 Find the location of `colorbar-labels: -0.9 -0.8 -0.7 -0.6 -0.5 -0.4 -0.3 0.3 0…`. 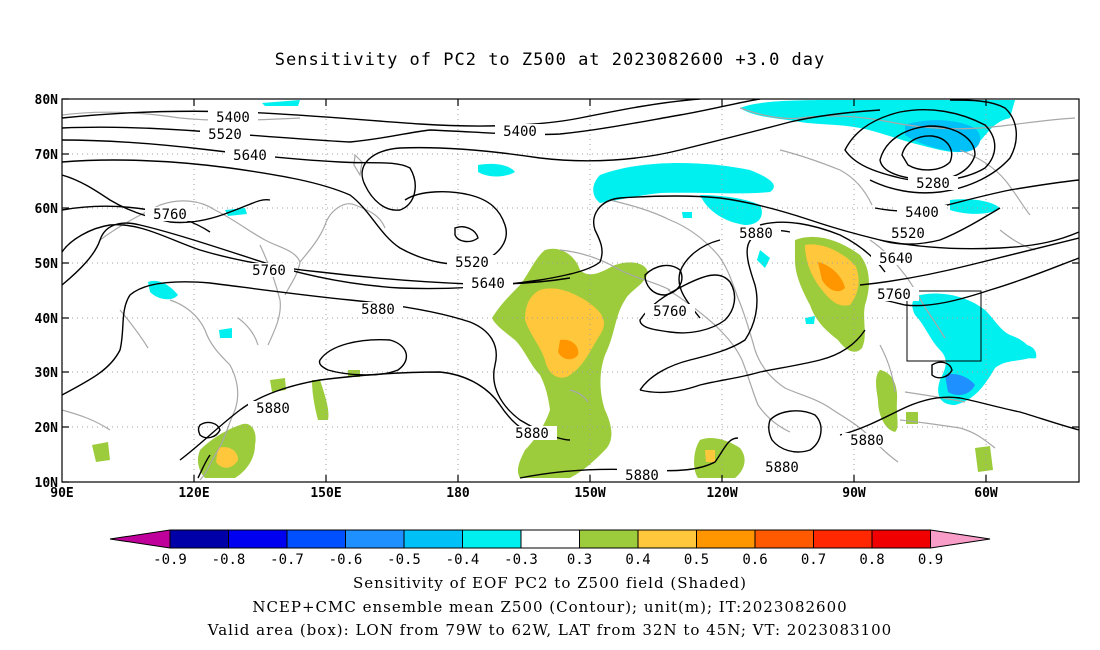

colorbar-labels: -0.9 -0.8 -0.7 -0.6 -0.5 -0.4 -0.3 0.3 0… is located at coordinates (548, 560).